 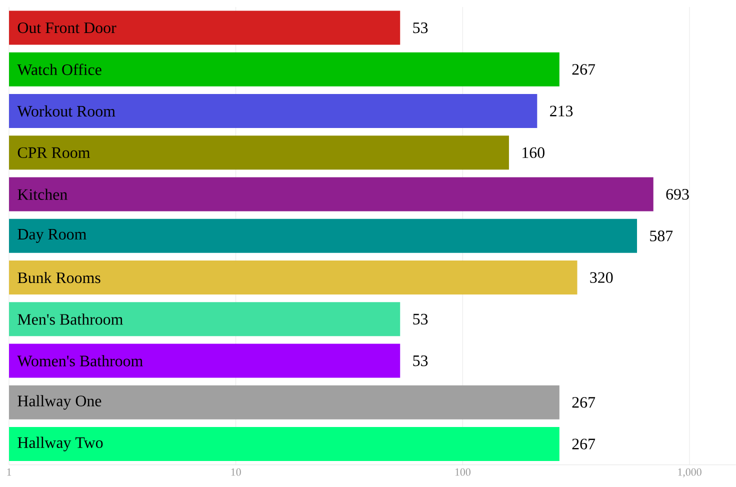 What do you see at coordinates (59, 278) in the screenshot?
I see `y-tick-label: Bunk Rooms` at bounding box center [59, 278].